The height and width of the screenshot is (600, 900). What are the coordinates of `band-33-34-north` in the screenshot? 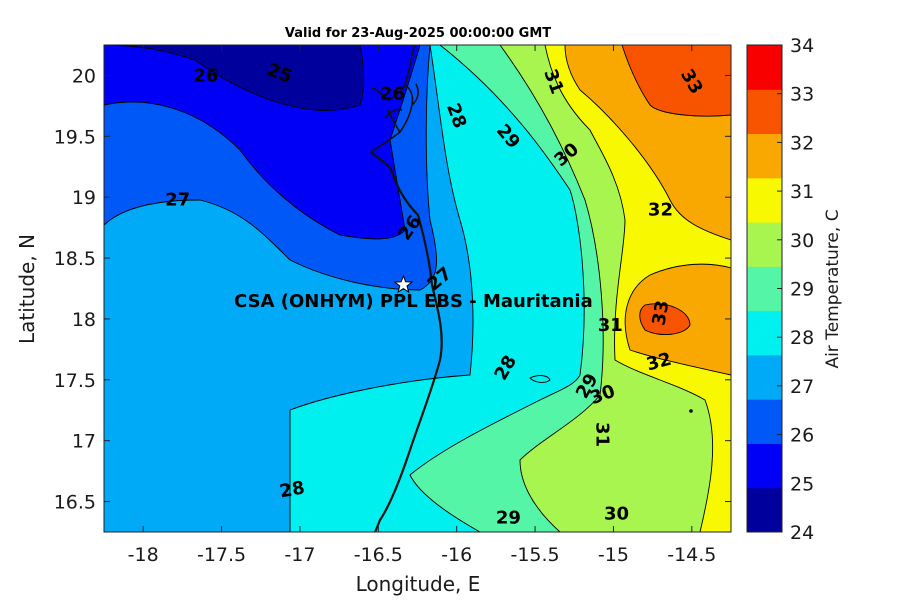 It's located at (676, 81).